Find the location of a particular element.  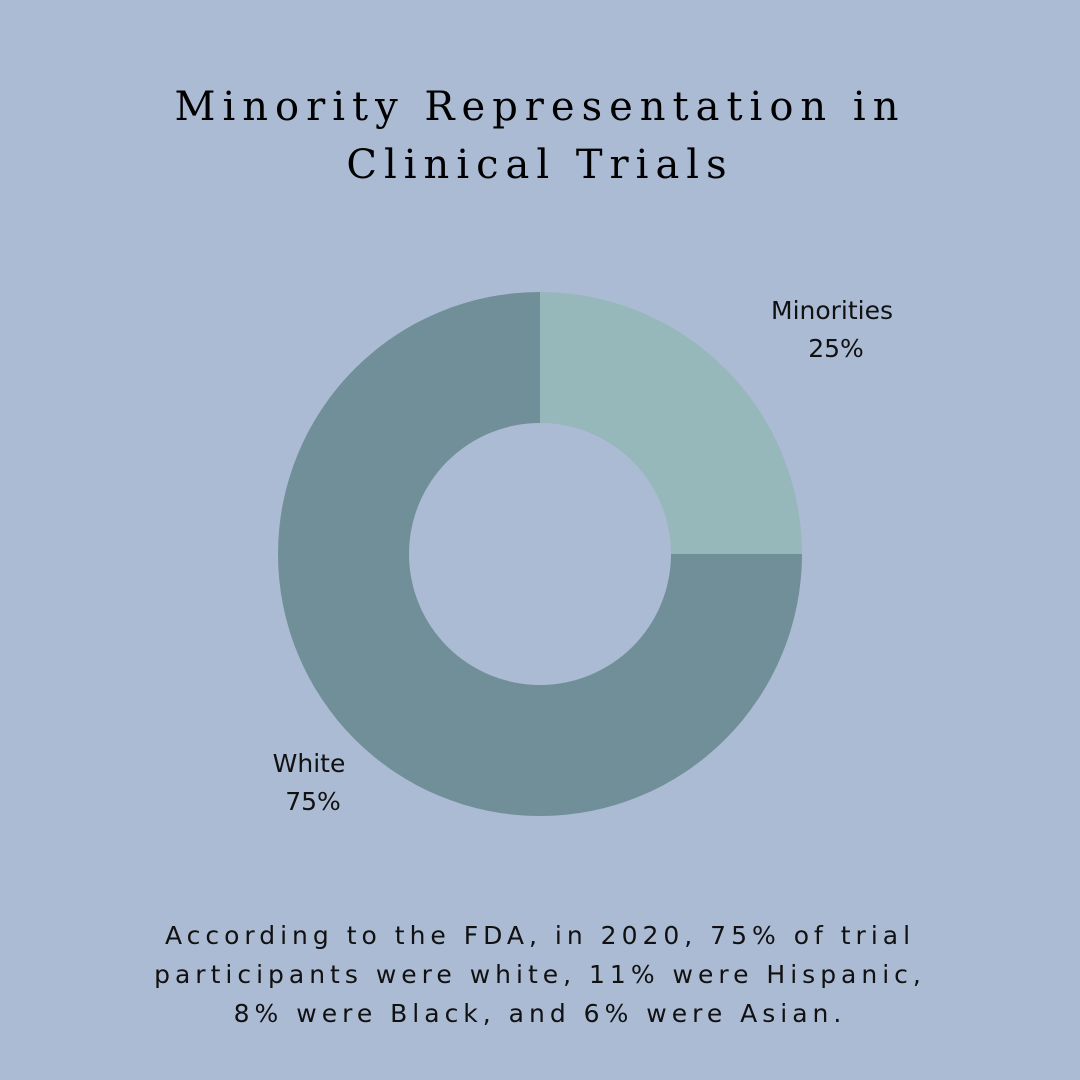

slice-label-white-name: White is located at coordinates (309, 763).